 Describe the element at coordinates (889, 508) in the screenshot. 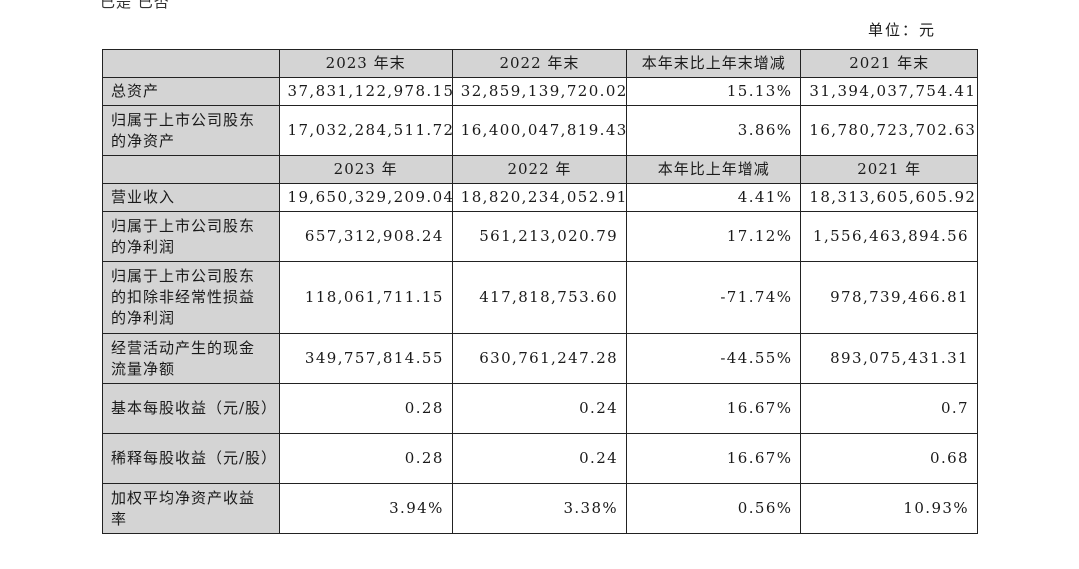

I see `table-cell: 10.93%` at that location.